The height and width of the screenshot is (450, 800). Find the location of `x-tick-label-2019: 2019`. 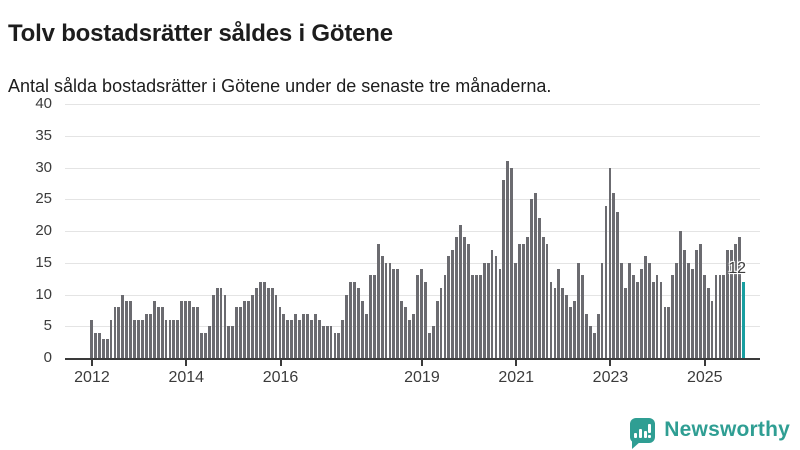

x-tick-label-2019: 2019 is located at coordinates (422, 377).